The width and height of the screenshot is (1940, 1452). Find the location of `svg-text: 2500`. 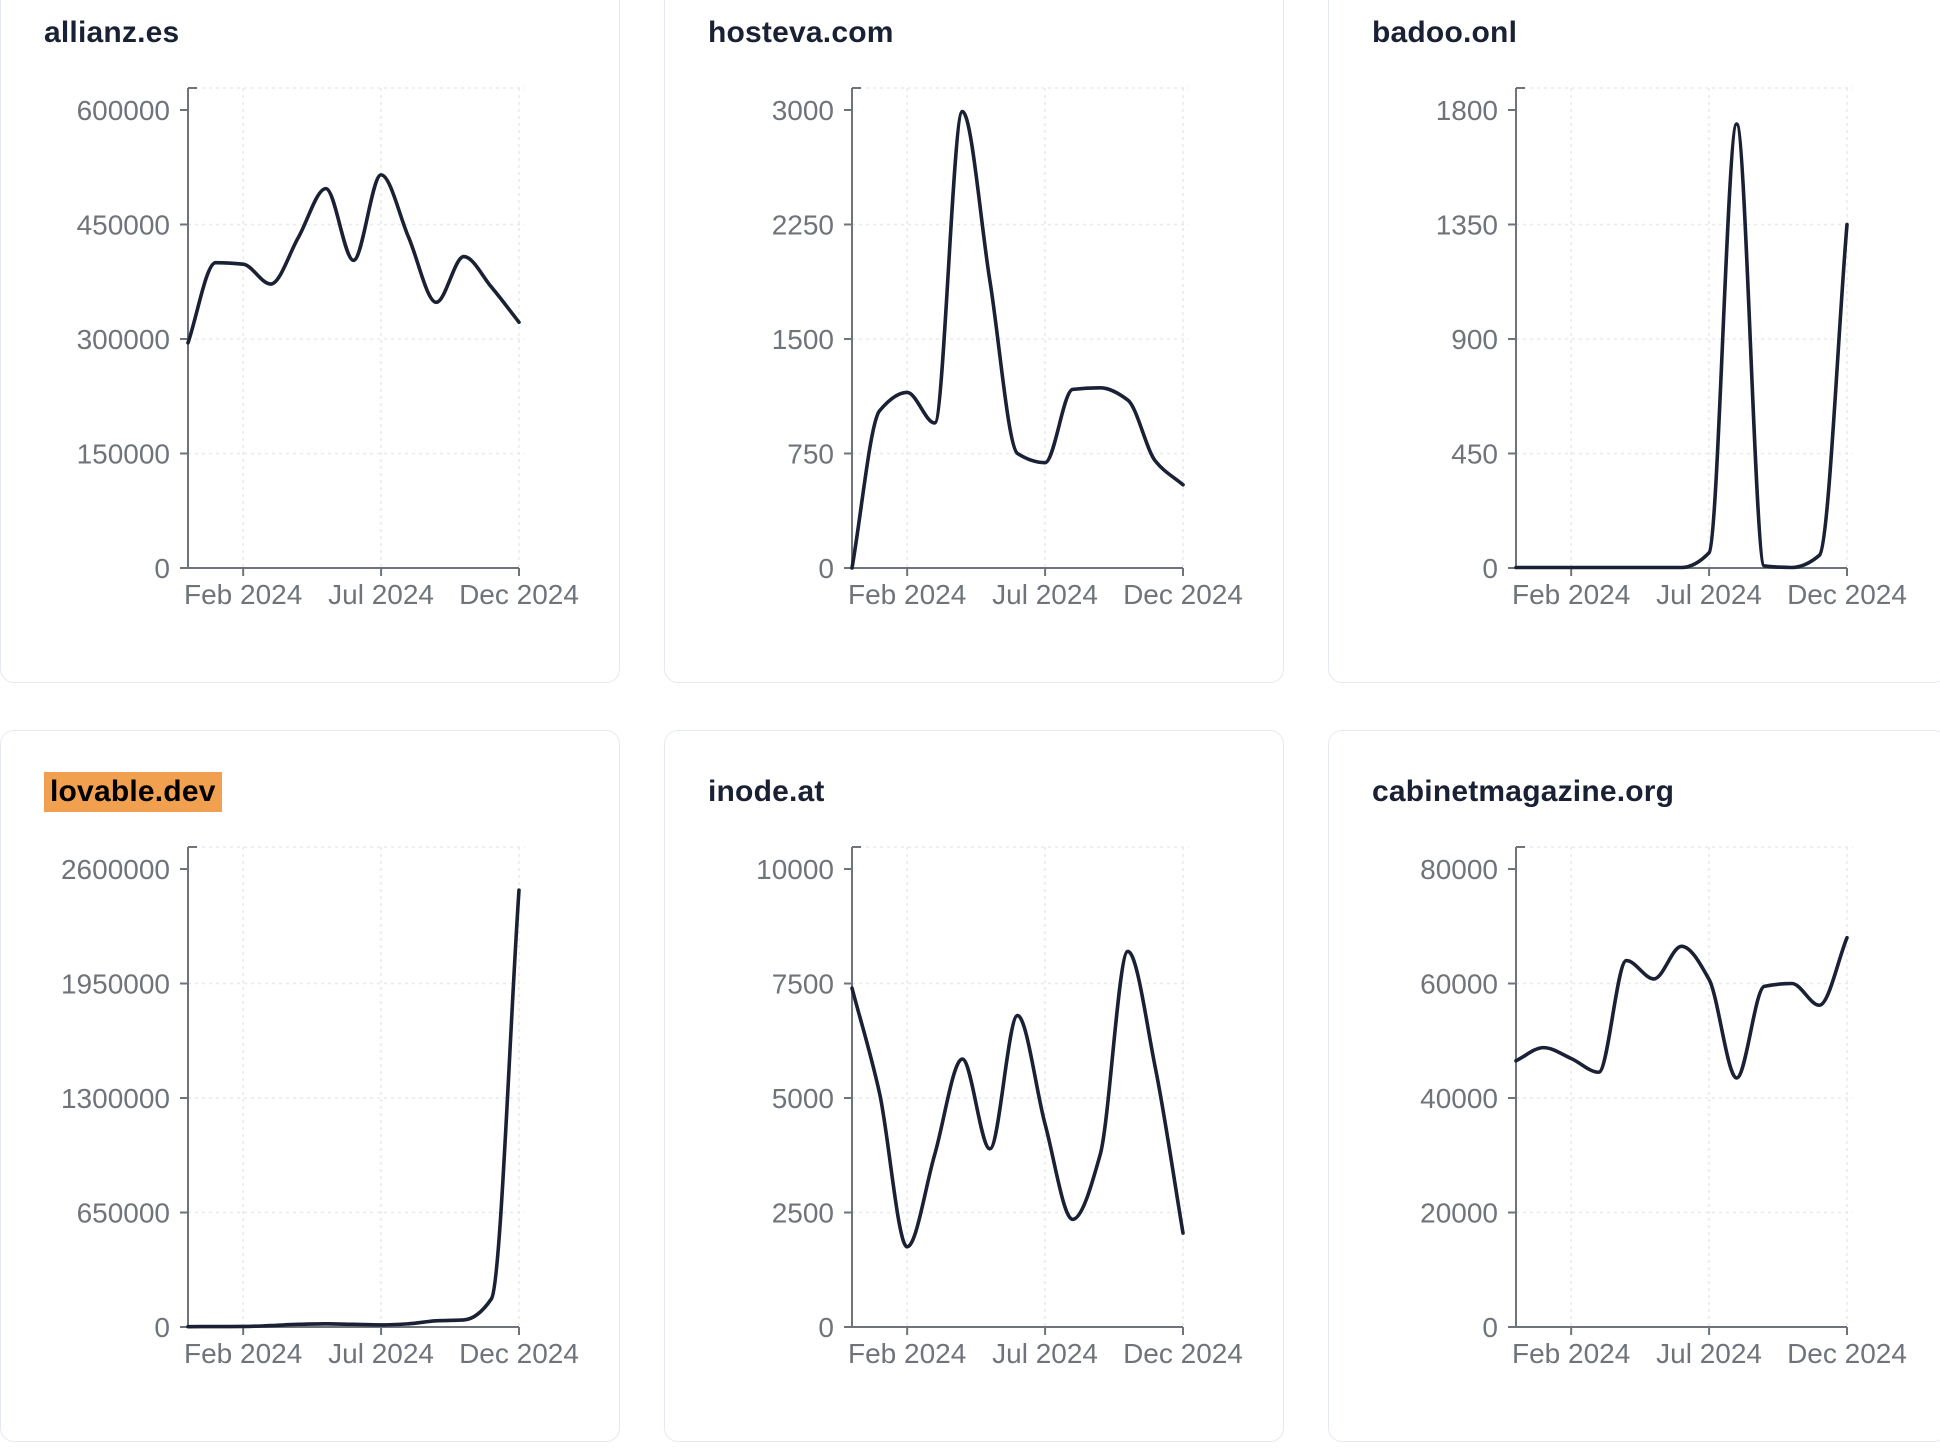

svg-text: 2500 is located at coordinates (803, 1213).